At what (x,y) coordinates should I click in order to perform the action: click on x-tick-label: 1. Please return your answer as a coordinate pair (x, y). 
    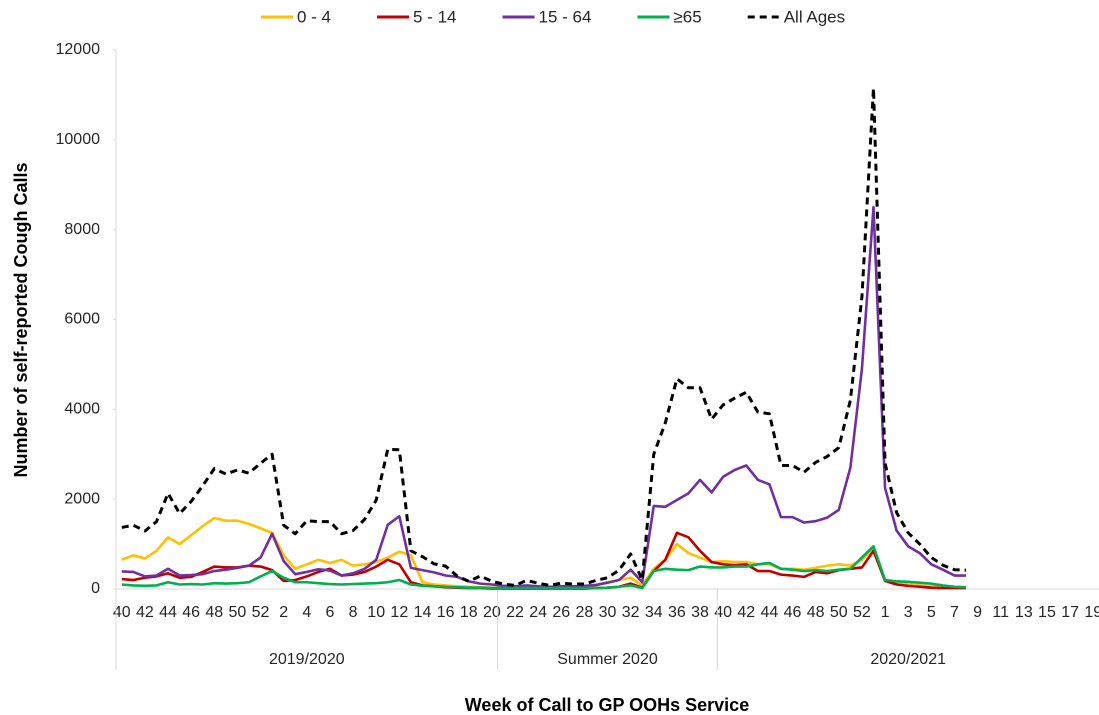
    Looking at the image, I should click on (885, 612).